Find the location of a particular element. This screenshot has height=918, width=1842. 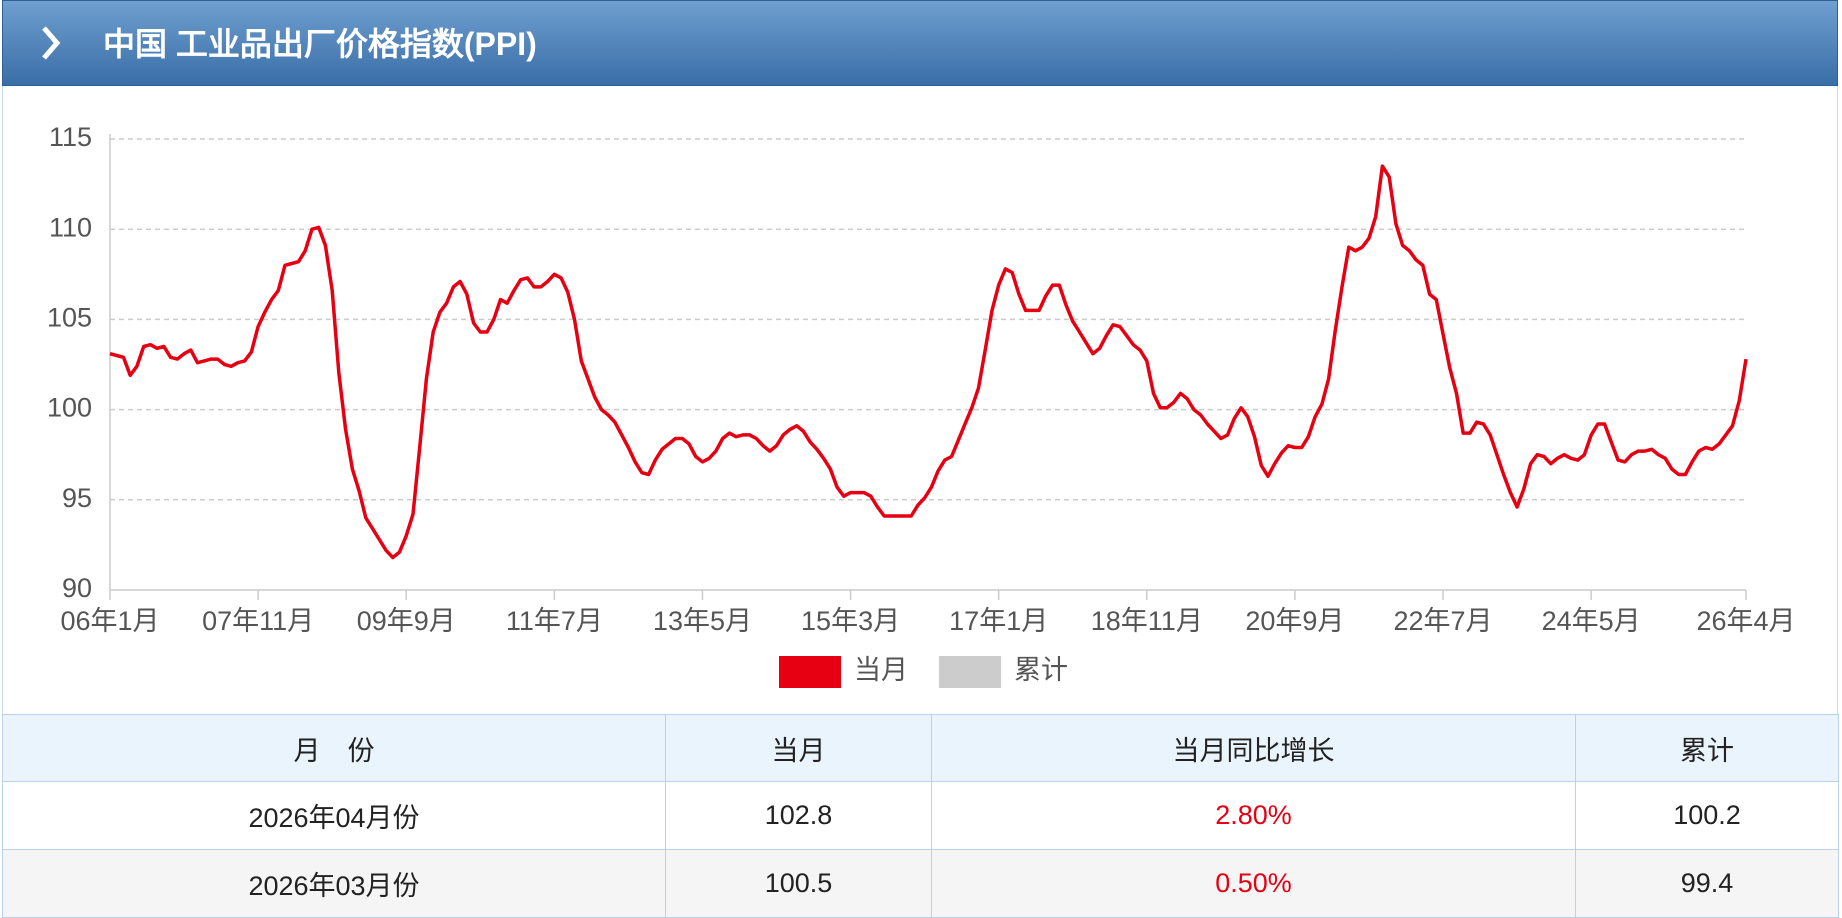

x-tick-label: 26年4月 is located at coordinates (1745, 621).